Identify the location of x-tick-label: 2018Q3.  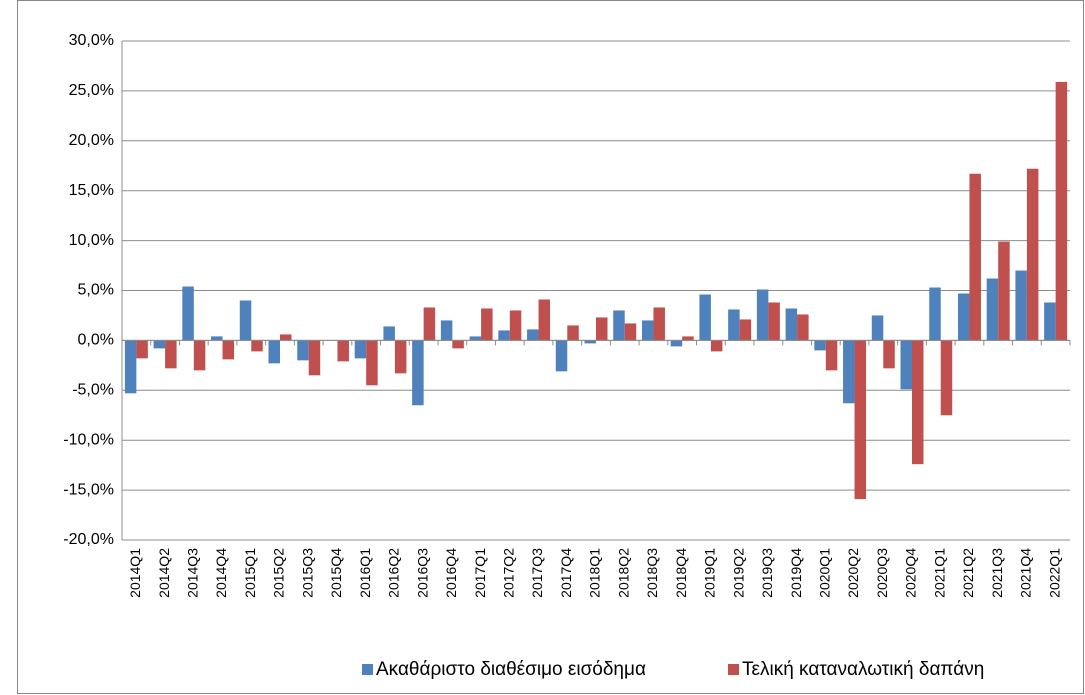
(652, 573).